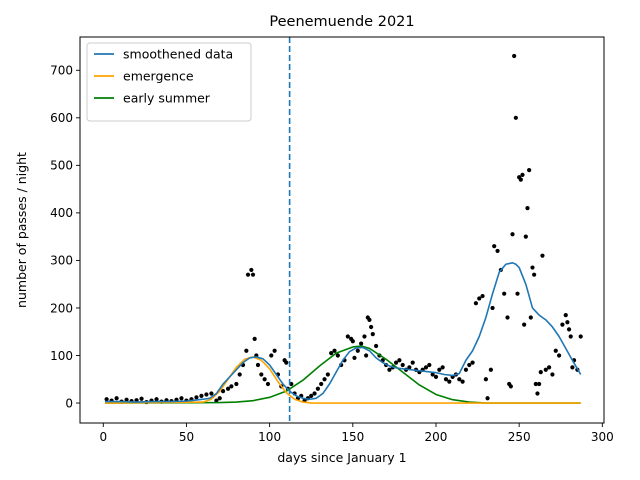  I want to click on x-tick-label: 150, so click(352, 437).